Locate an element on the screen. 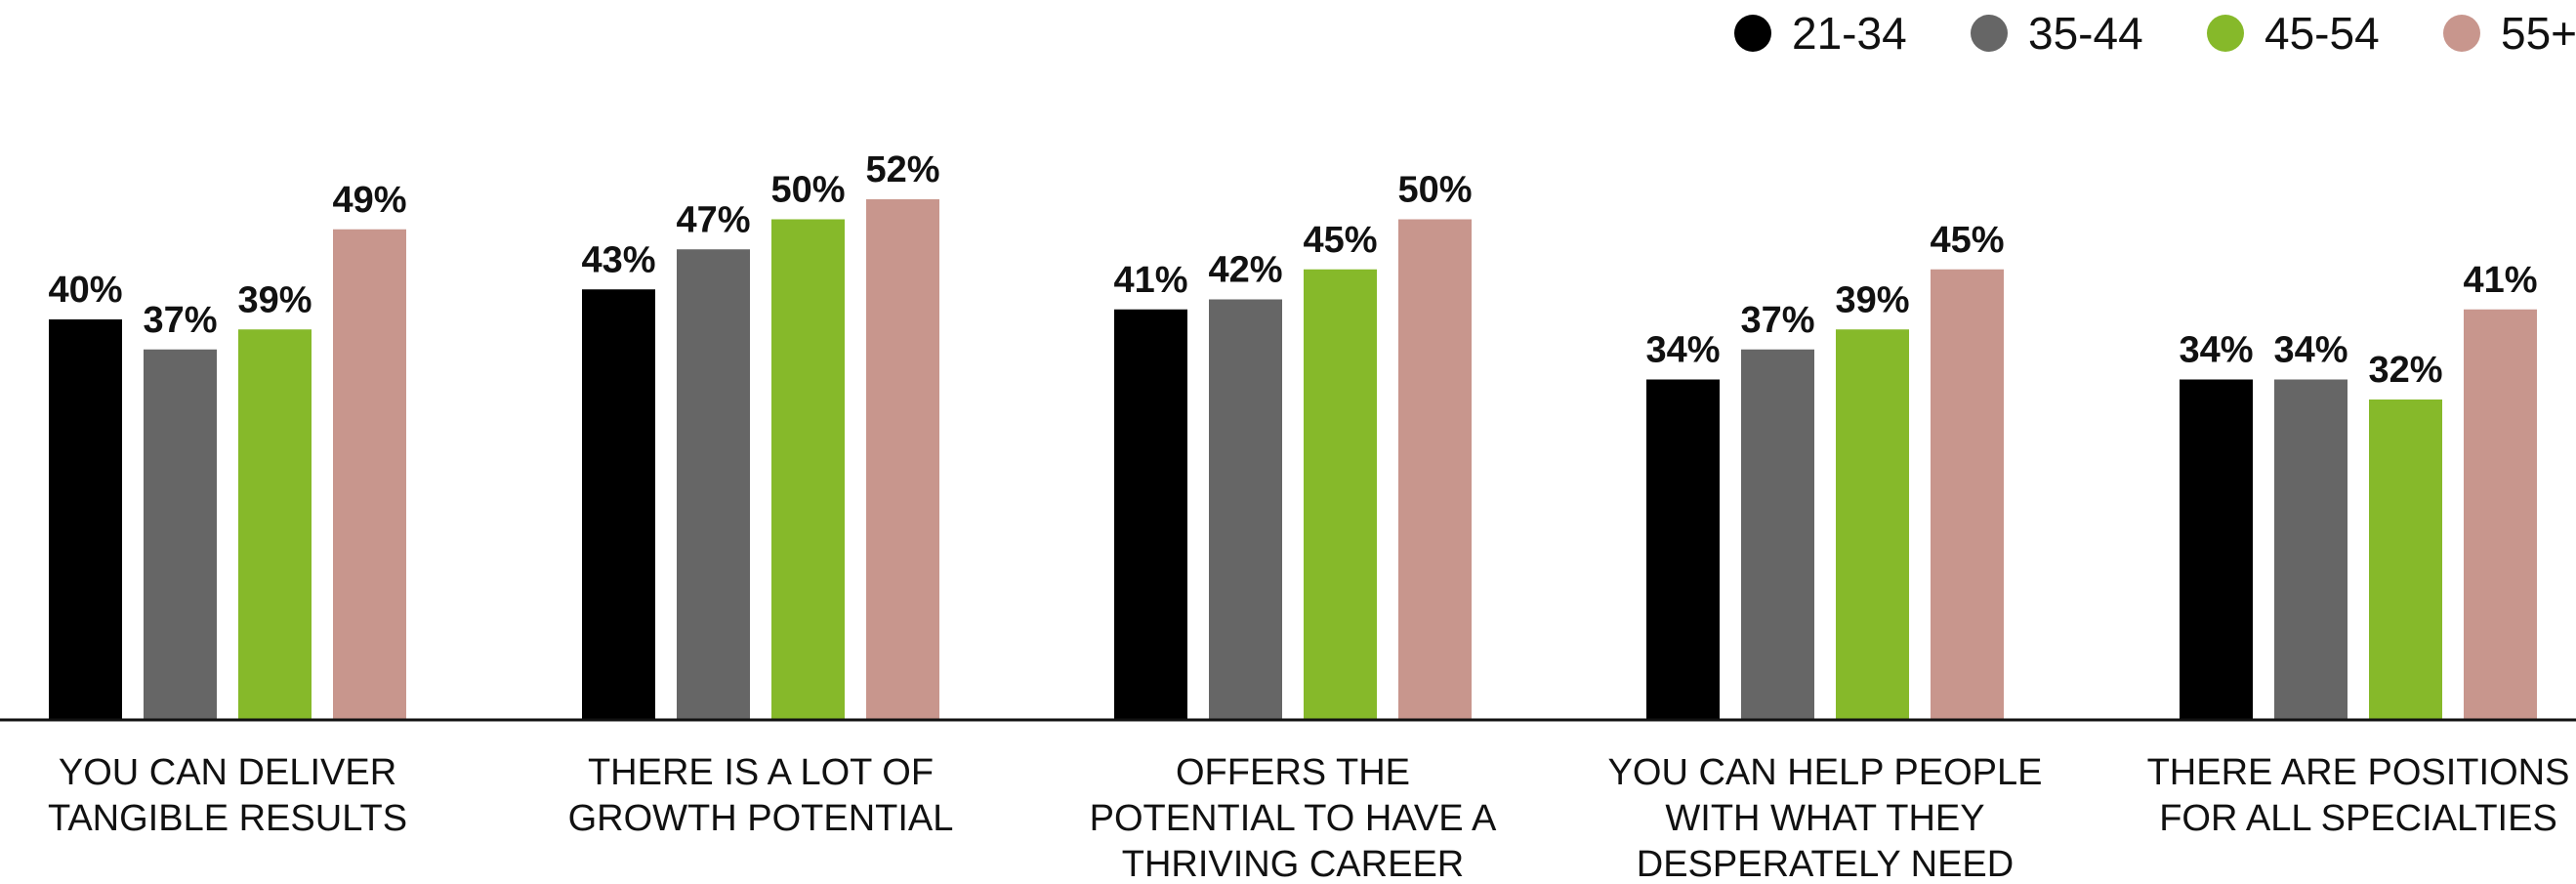  value-label: 52% is located at coordinates (902, 169).